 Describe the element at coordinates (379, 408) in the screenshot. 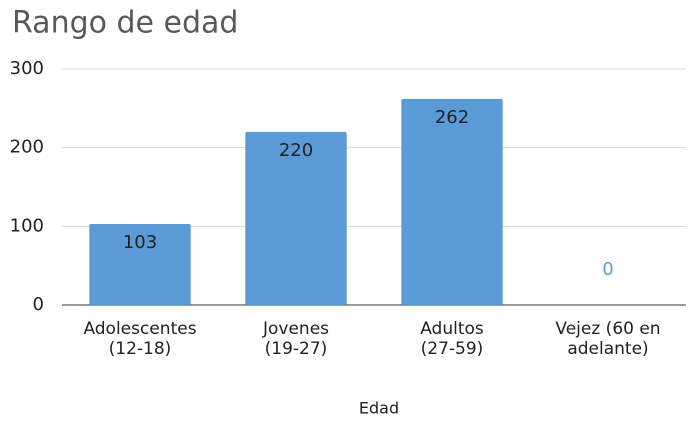

I see `x-axis-label: Edad` at that location.